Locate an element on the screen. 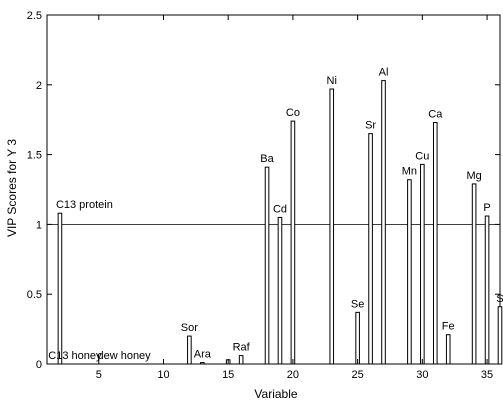 This screenshot has height=405, width=503. bar-label: Mn is located at coordinates (409, 172).